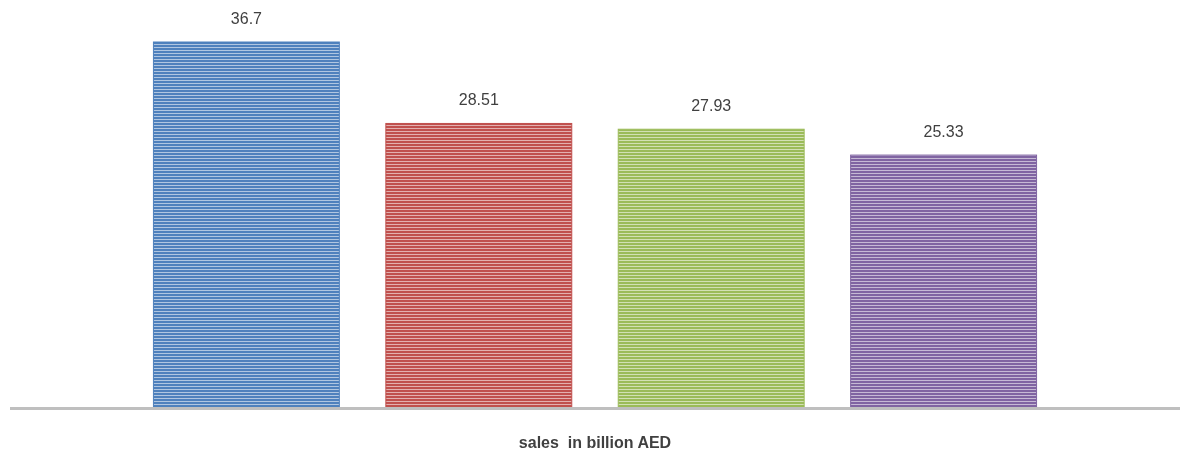 Image resolution: width=1190 pixels, height=459 pixels. What do you see at coordinates (943, 132) in the screenshot?
I see `data-label: 25.33` at bounding box center [943, 132].